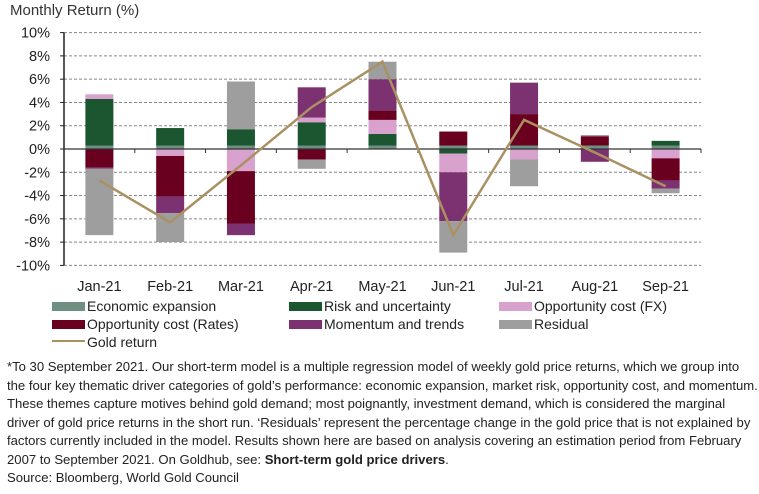 The height and width of the screenshot is (494, 759). Describe the element at coordinates (524, 287) in the screenshot. I see `x-tick-label: Jul-21` at that location.